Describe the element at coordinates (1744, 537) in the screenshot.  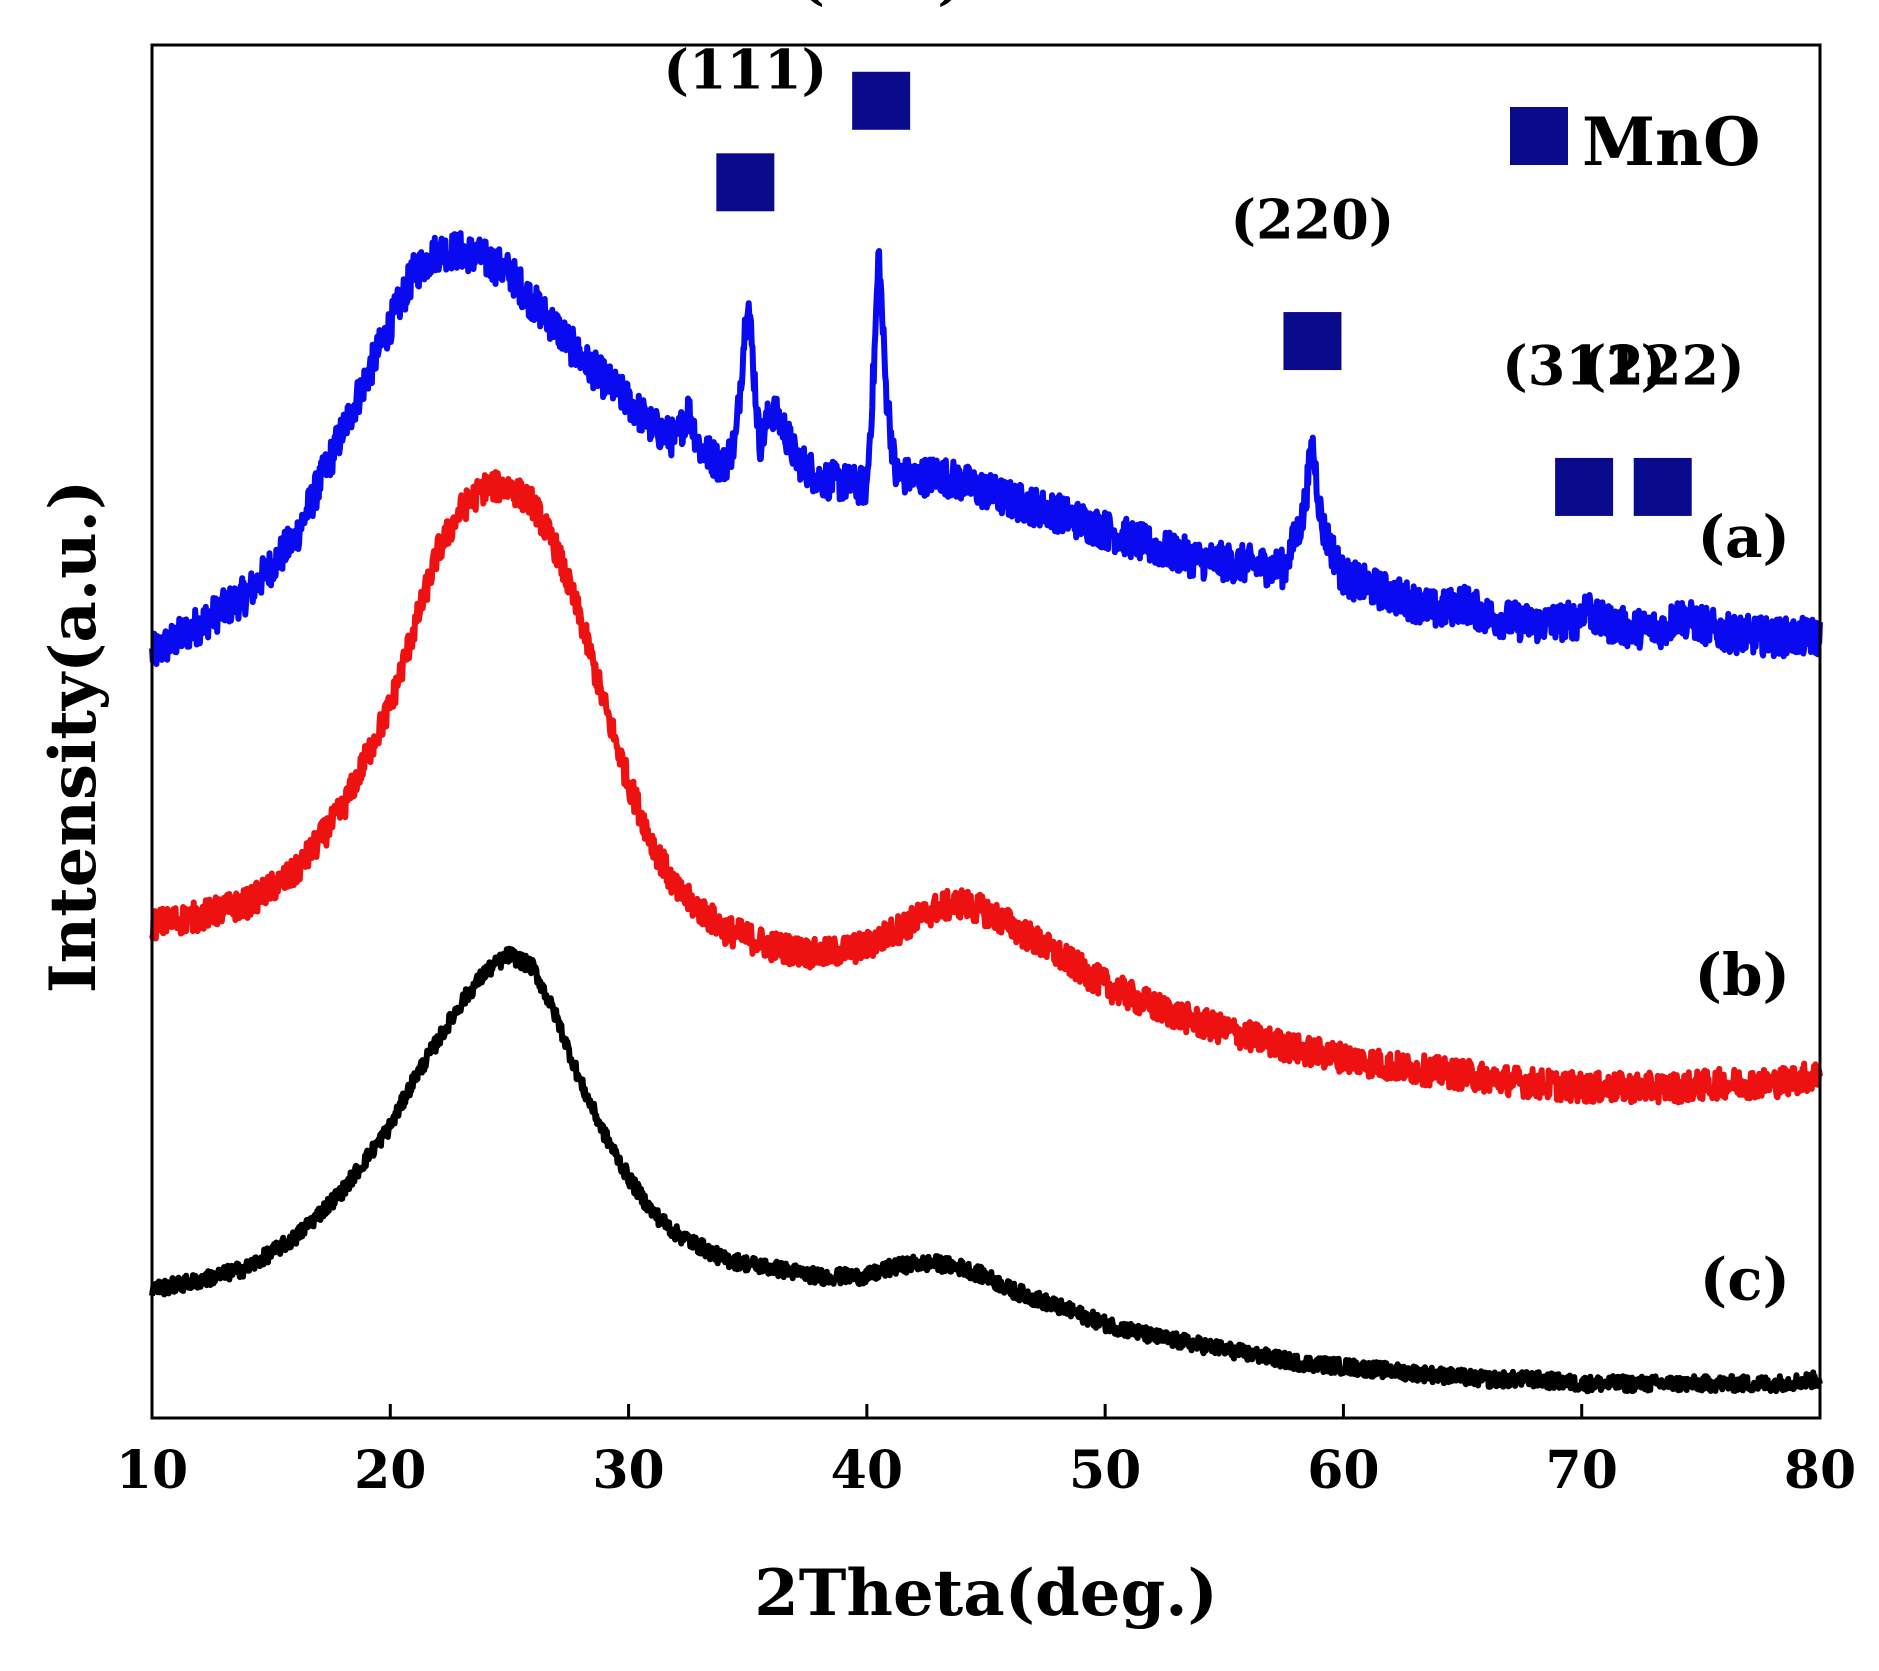
I see `series-label-0: (a)` at that location.